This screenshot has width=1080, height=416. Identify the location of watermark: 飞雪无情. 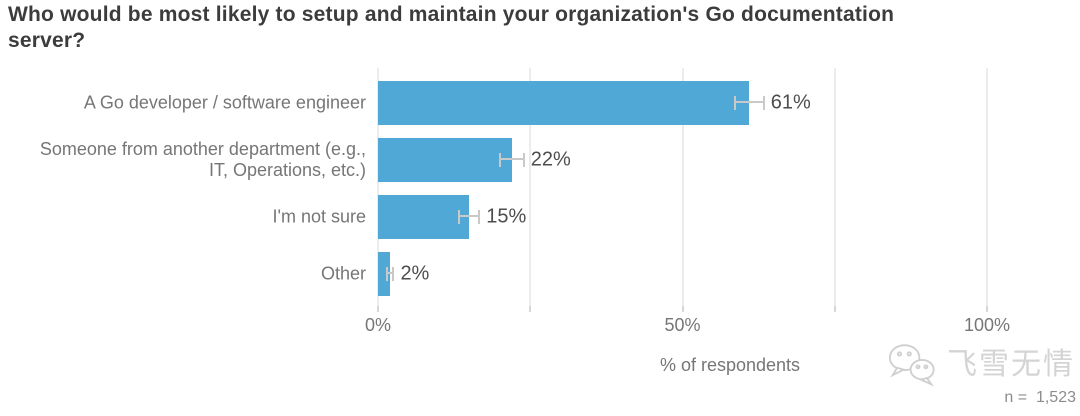
(979, 365).